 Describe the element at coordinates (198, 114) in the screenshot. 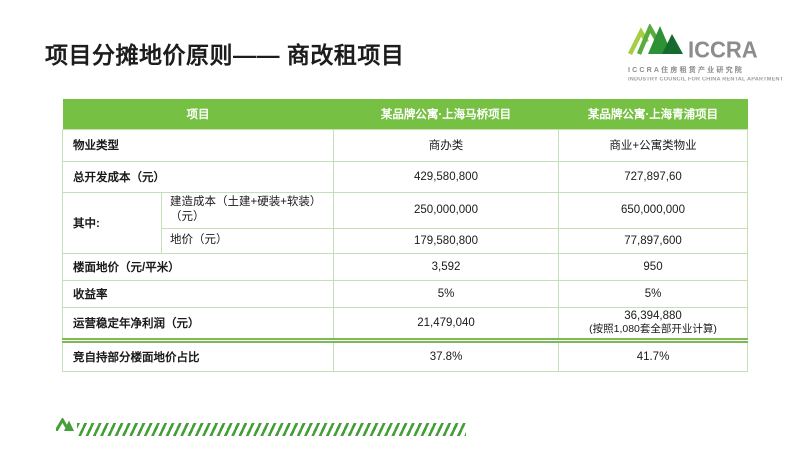

I see `header-cell-project: 项目` at that location.